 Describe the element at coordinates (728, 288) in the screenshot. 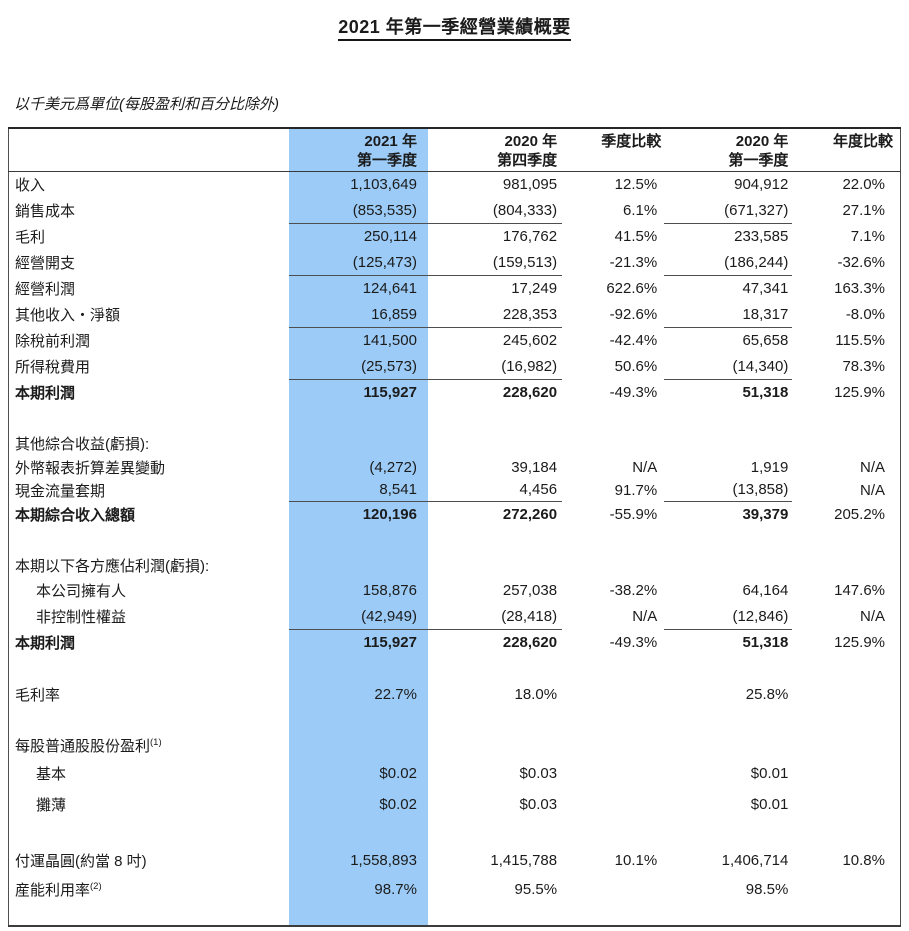

I see `cell-2020-q1: 47,341` at that location.